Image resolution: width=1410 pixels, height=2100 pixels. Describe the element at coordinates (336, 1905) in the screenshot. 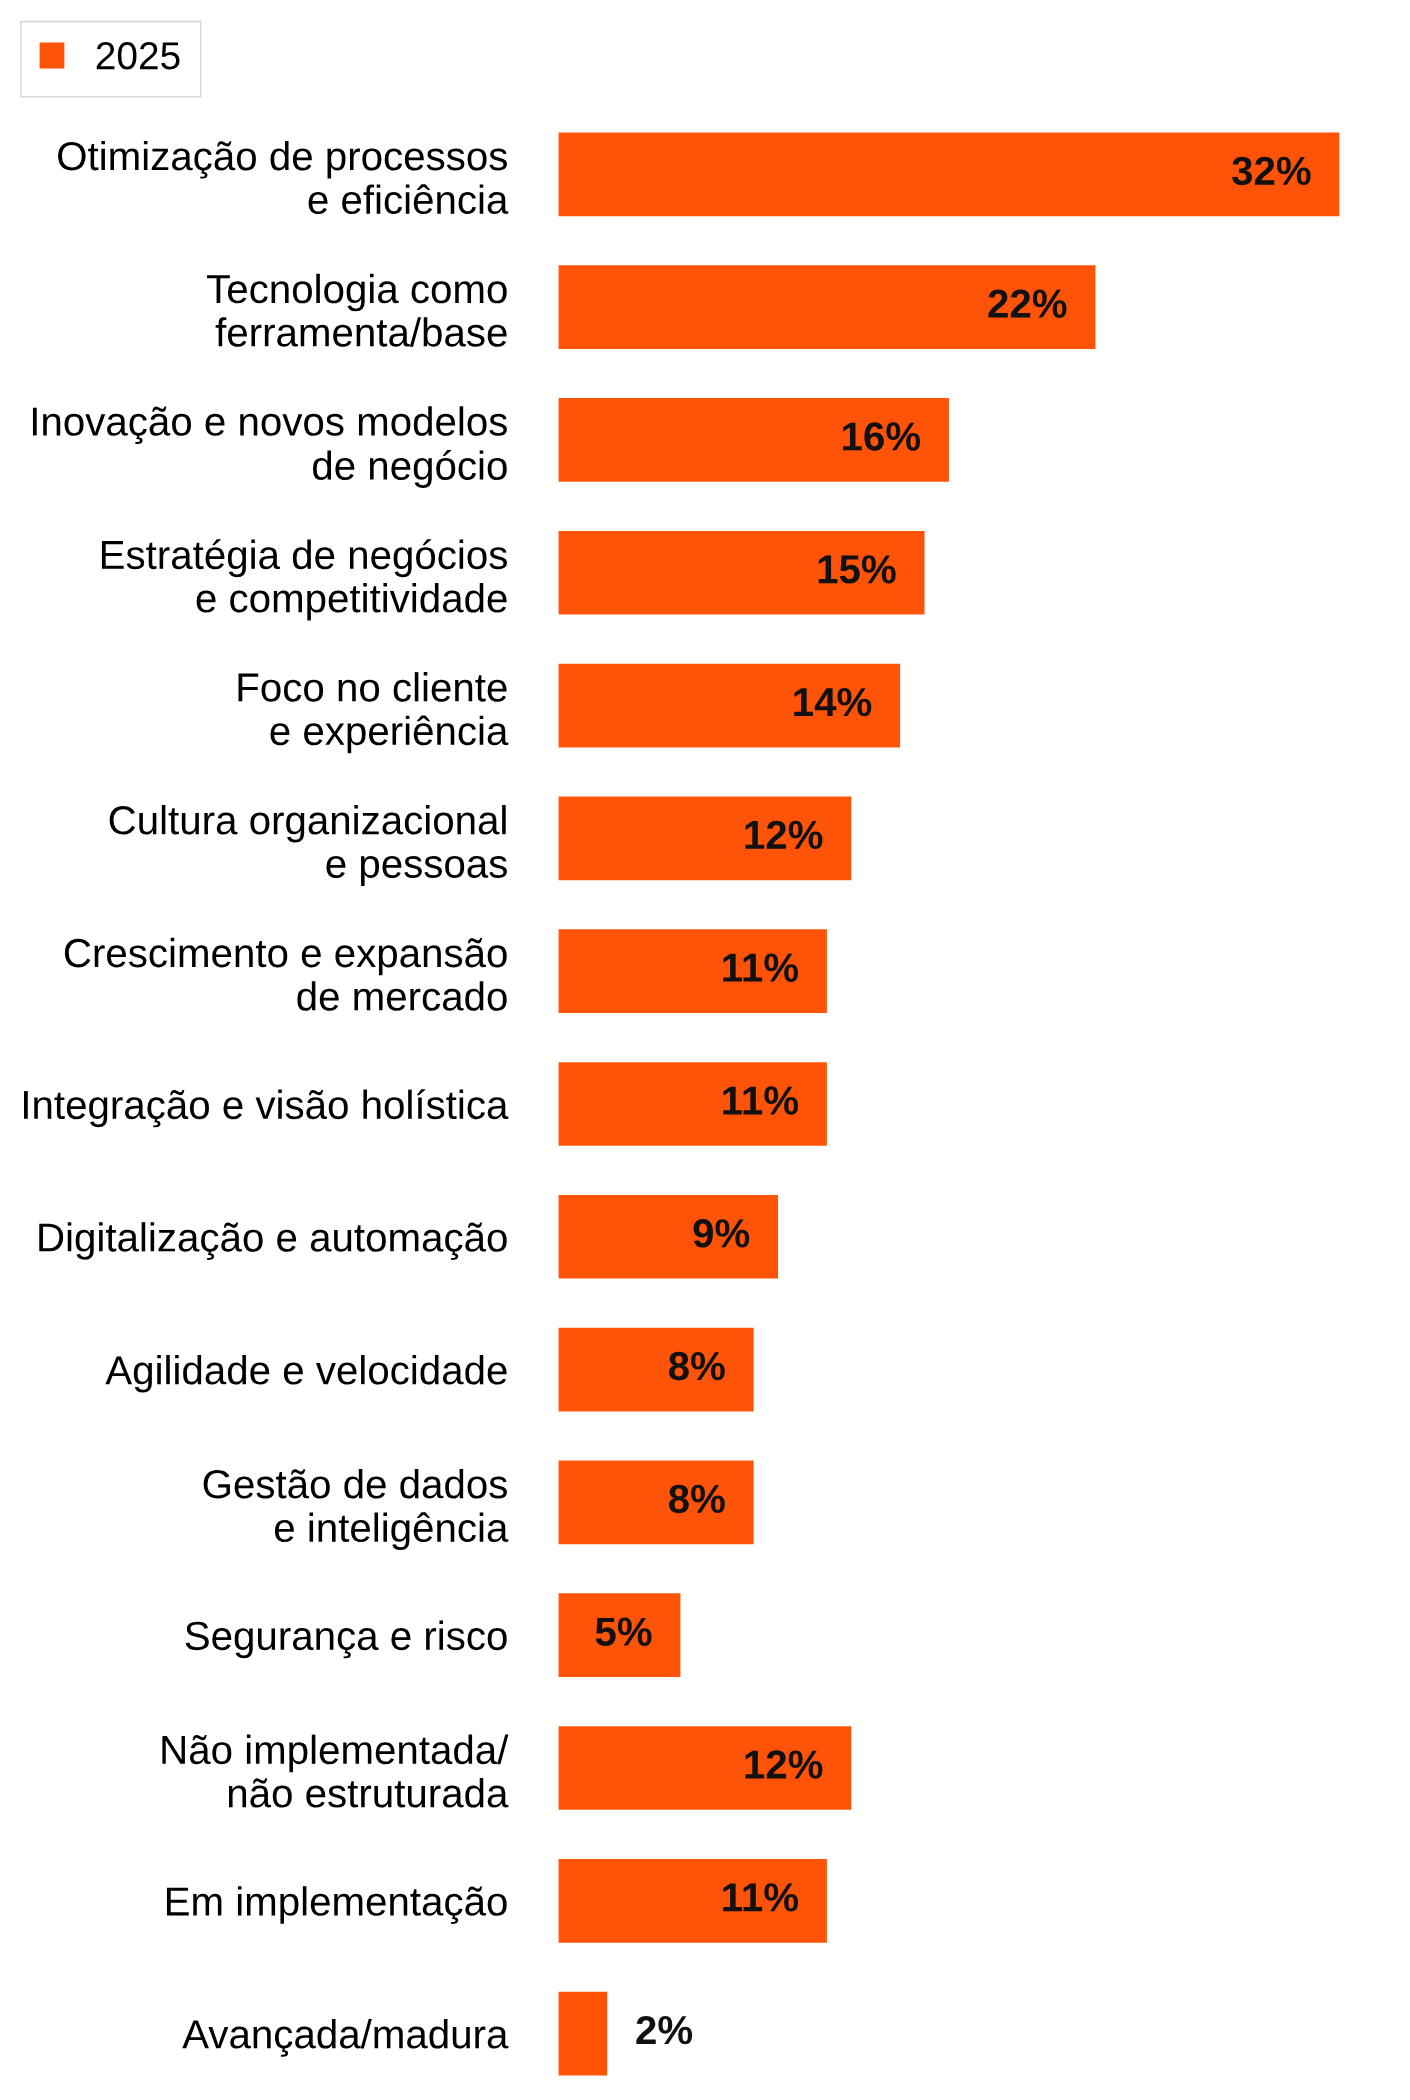

I see `y-tick-label: Em implementação` at that location.